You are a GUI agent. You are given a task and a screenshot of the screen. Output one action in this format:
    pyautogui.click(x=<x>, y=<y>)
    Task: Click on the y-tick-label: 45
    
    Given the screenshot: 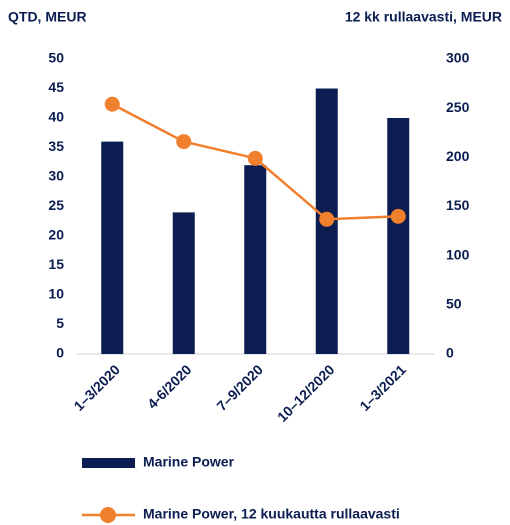 What is the action you would take?
    pyautogui.click(x=56, y=87)
    